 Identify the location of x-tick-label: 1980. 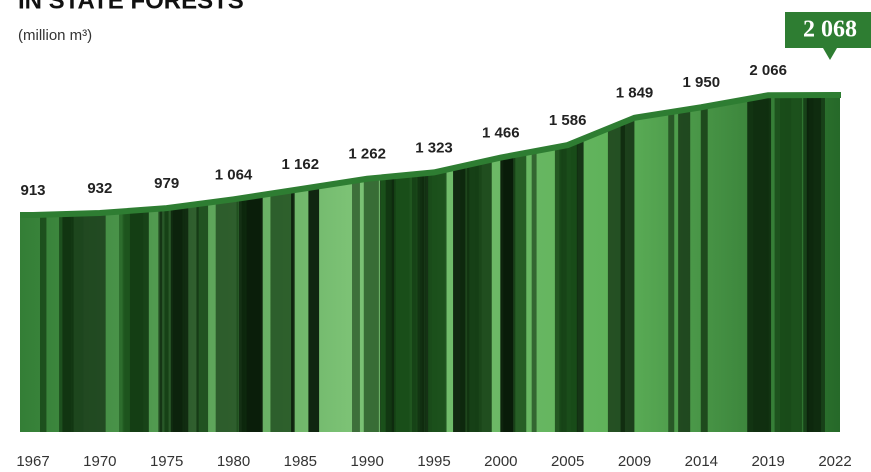
(233, 461).